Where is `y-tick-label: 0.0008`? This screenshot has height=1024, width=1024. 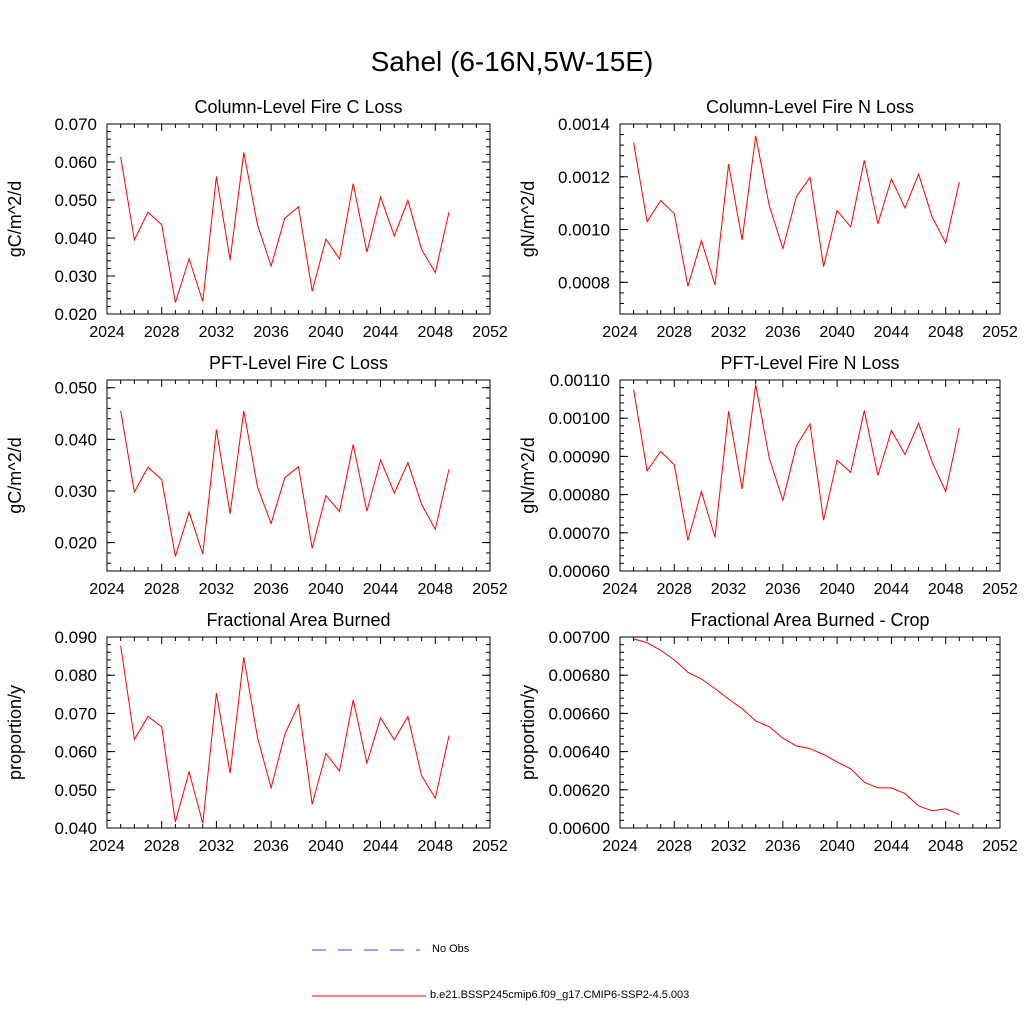
y-tick-label: 0.0008 is located at coordinates (584, 282).